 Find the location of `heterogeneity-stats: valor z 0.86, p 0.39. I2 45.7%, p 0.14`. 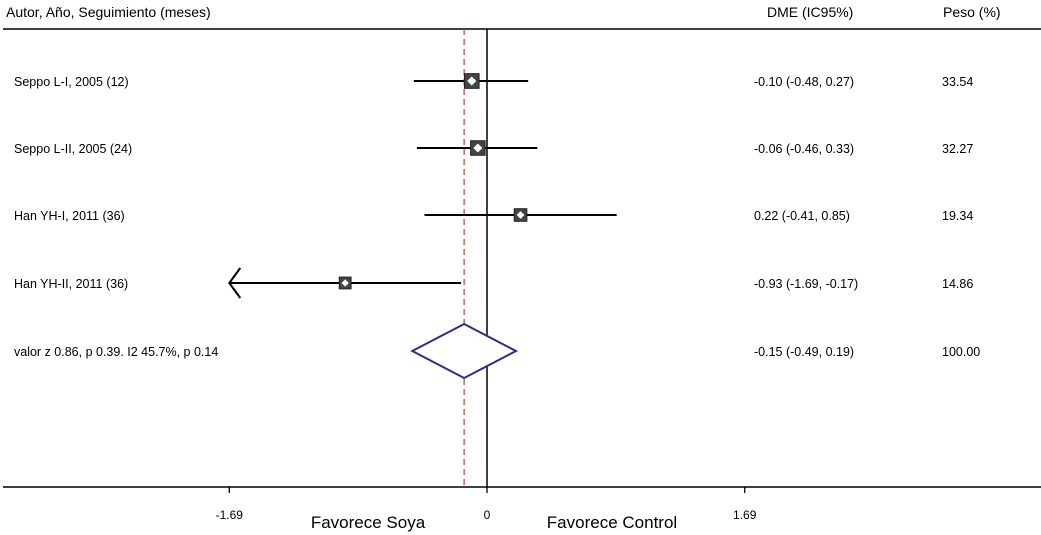

heterogeneity-stats: valor z 0.86, p 0.39. I2 45.7%, p 0.14 is located at coordinates (116, 352).